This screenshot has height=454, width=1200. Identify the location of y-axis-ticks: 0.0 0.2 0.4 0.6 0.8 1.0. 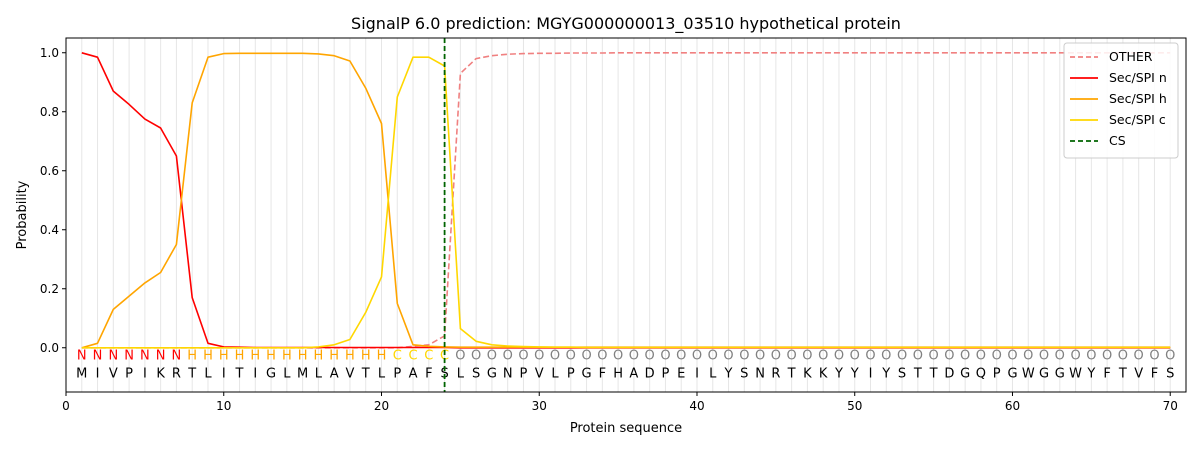
(53, 200).